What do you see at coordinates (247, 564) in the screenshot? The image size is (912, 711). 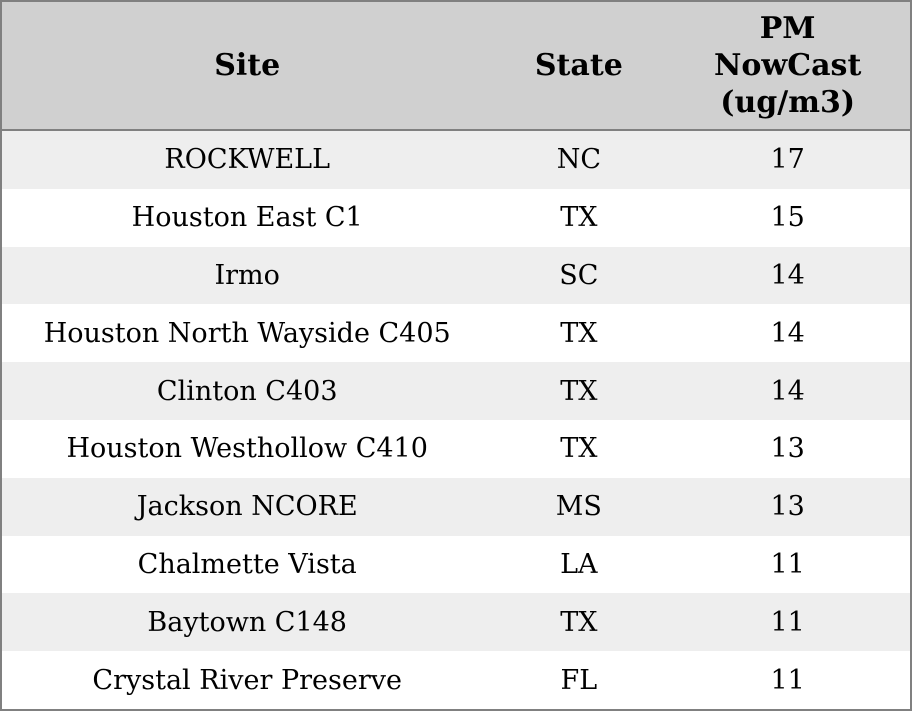 I see `cell-site: Chalmette Vista` at bounding box center [247, 564].